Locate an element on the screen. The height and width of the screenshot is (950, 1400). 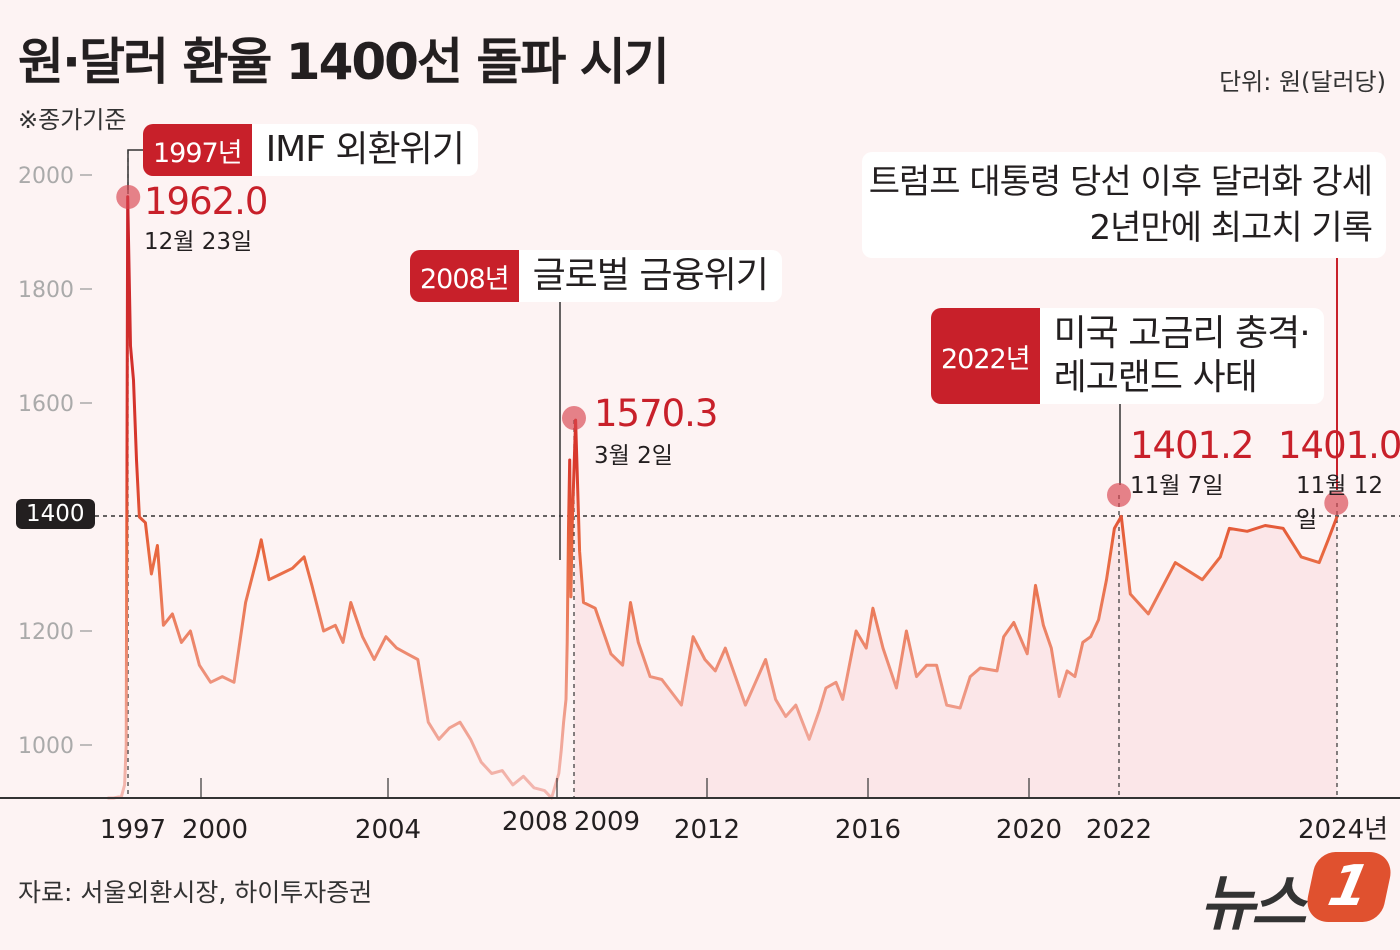
x-tick-label: 2022 is located at coordinates (1119, 830).